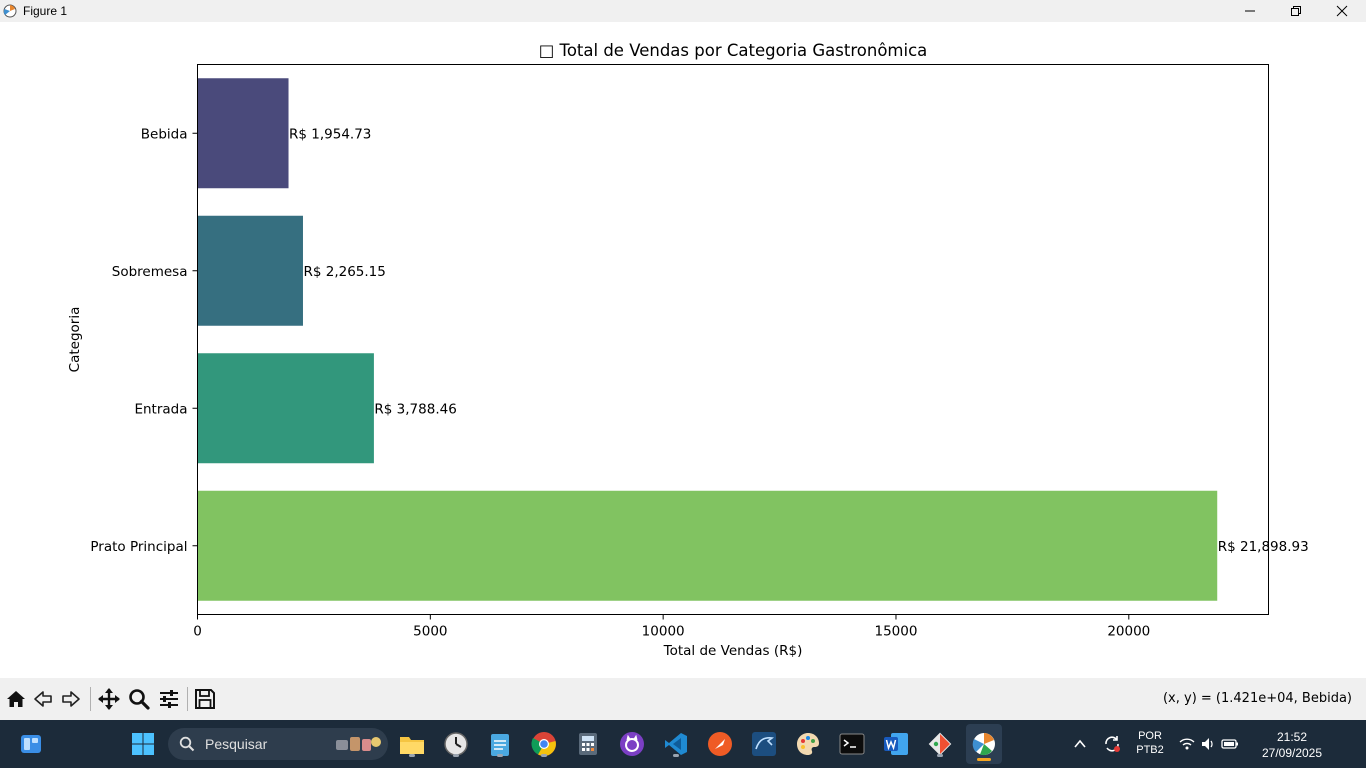 The width and height of the screenshot is (1366, 768). I want to click on minimize-button, so click(1250, 11).